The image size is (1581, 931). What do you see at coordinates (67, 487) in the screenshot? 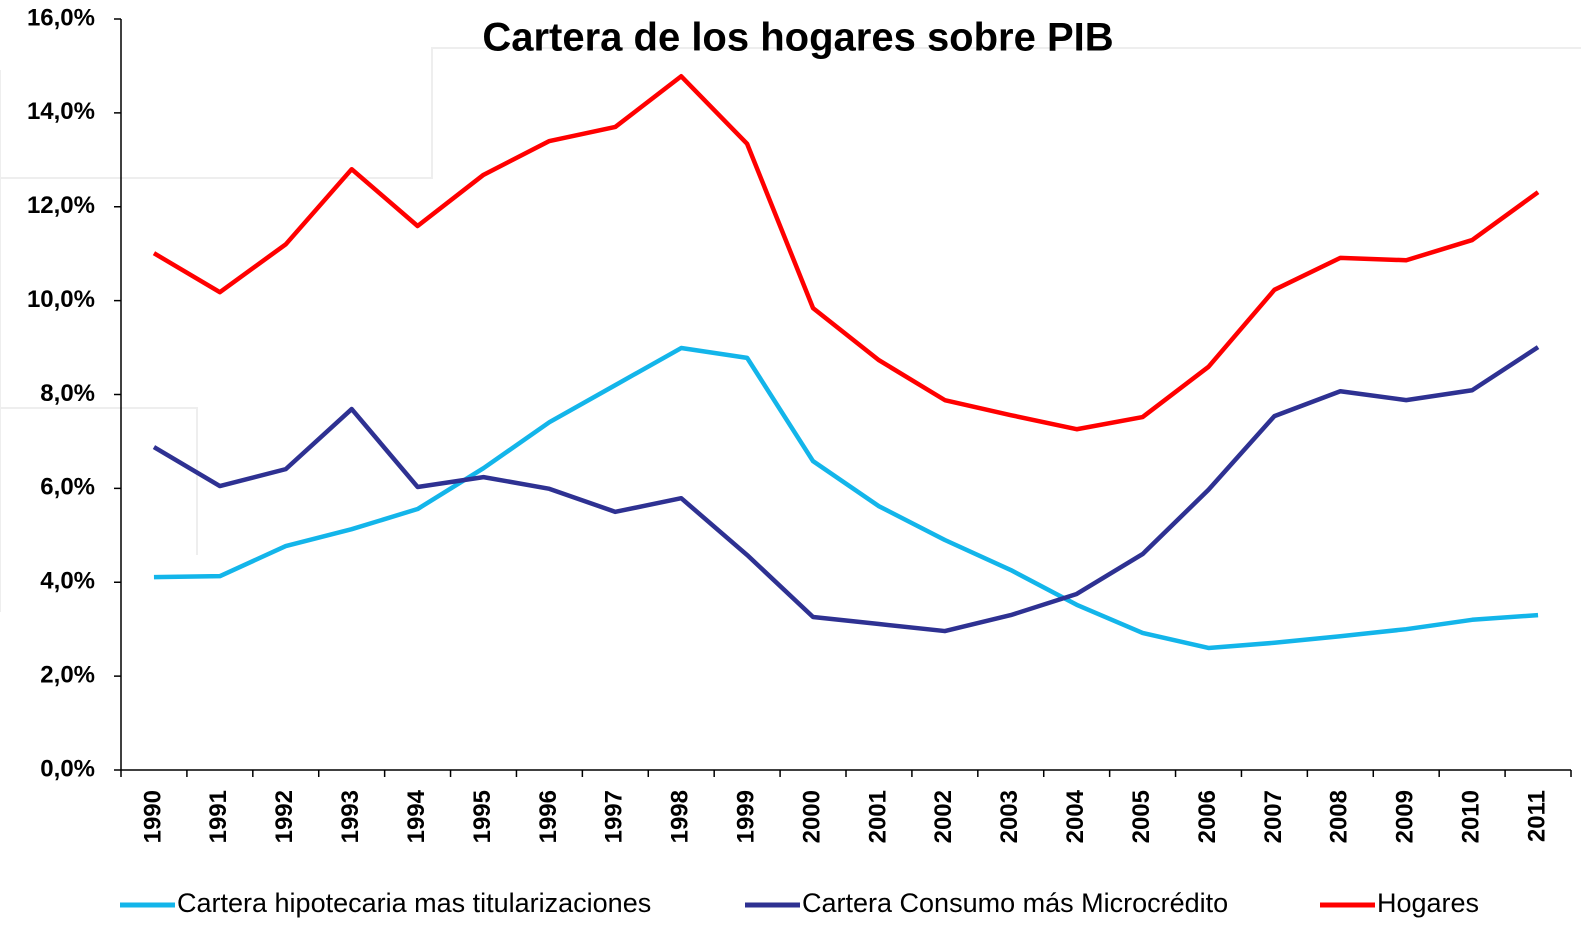
I see `y-tick-label: 6,0%` at bounding box center [67, 487].